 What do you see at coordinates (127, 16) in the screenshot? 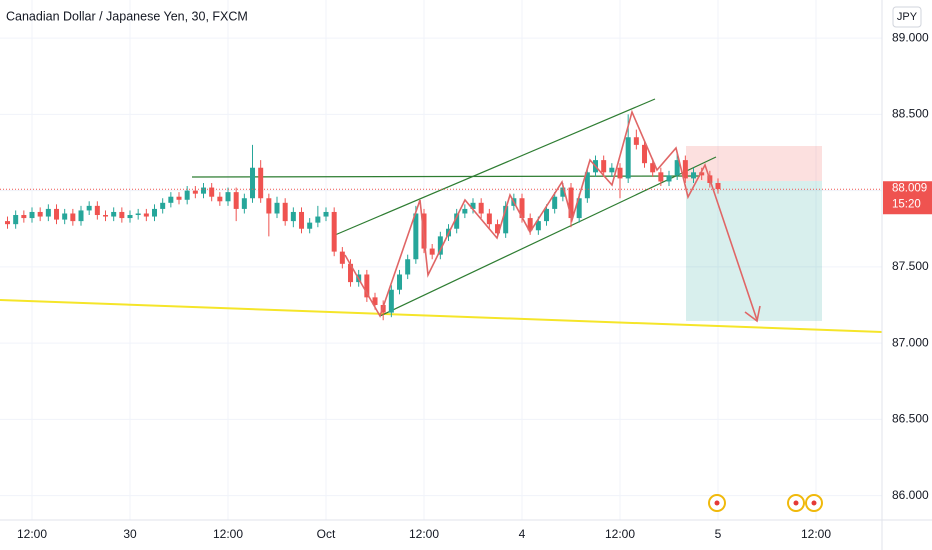
I see `chart-title: Canadian Dollar / Japanese Yen, 30, FXCM` at bounding box center [127, 16].